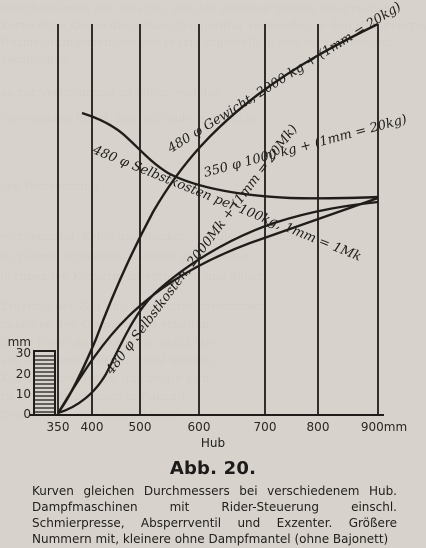 This screenshot has height=548, width=426. What do you see at coordinates (34, 59) in the screenshot?
I see `bleed-line: Vergleichen` at bounding box center [34, 59].